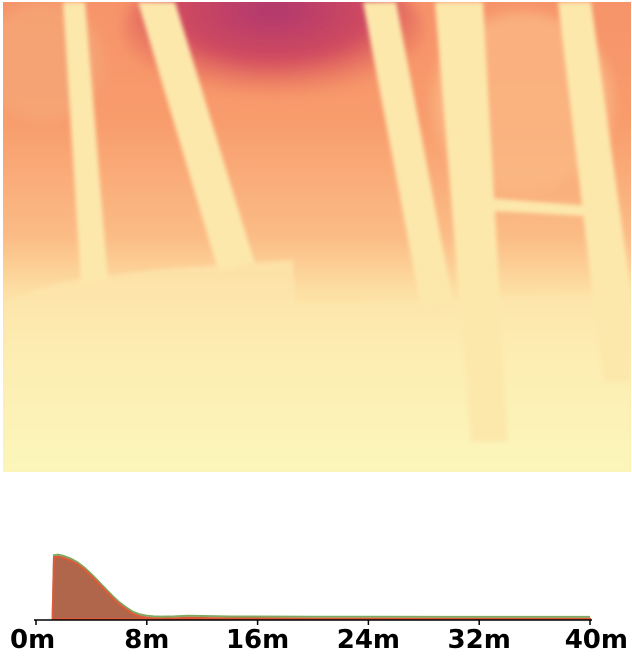 This screenshot has height=664, width=632. I want to click on histogram-plot-area, so click(321, 587).